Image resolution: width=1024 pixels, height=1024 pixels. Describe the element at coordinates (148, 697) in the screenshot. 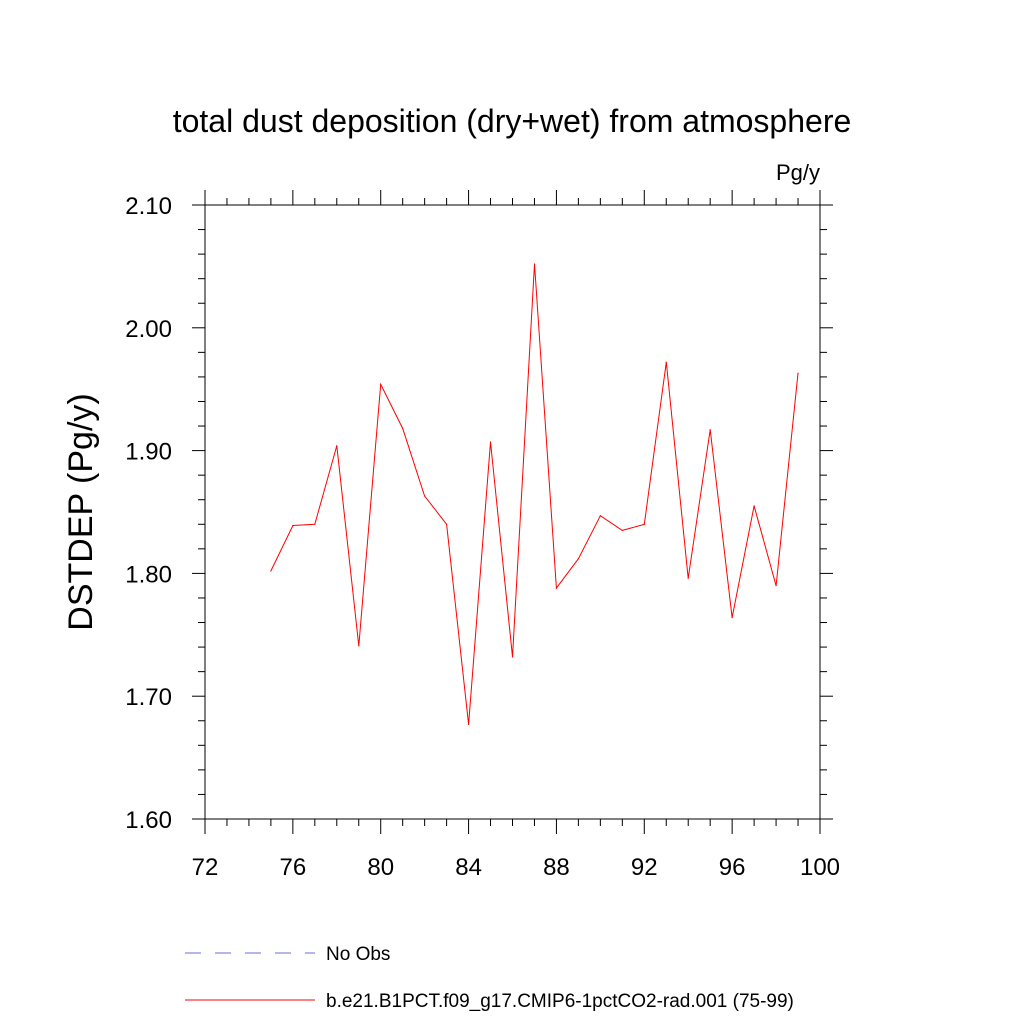

I see `y-tick-label: 1.70` at that location.